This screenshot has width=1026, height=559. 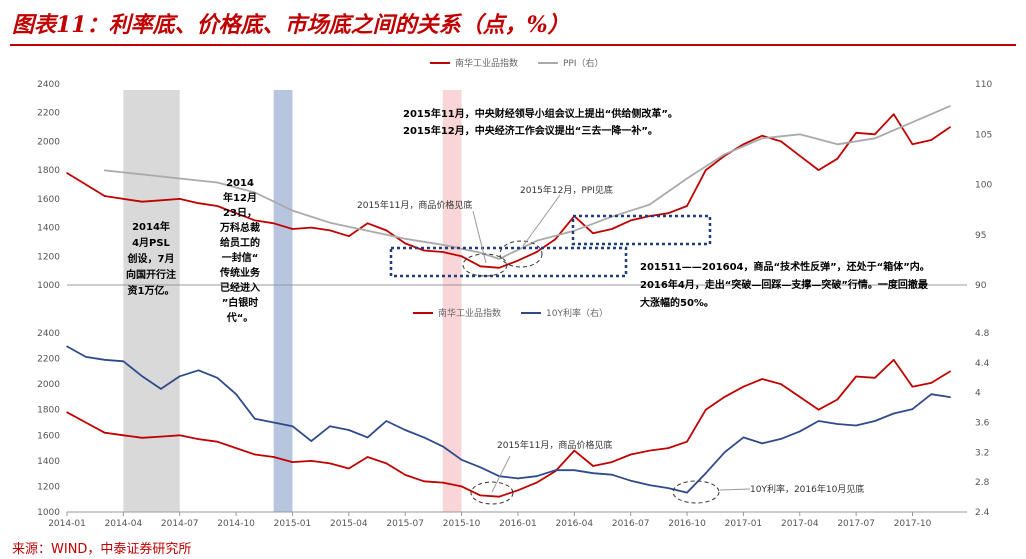 I want to click on side-note-psl-line-1: 4月PSL, so click(x=151, y=243).